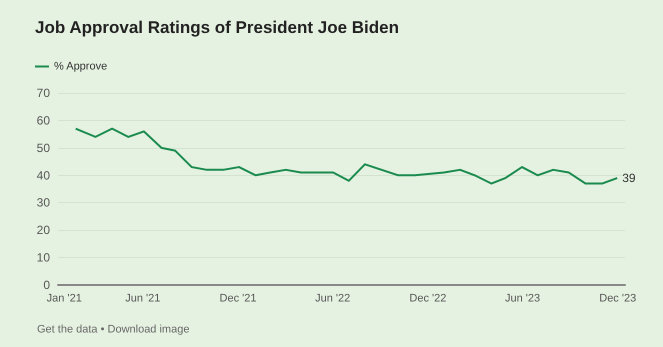 This screenshot has width=663, height=347. Describe the element at coordinates (217, 27) in the screenshot. I see `chart-title: Job Approval Ratings of President Joe Biden` at that location.